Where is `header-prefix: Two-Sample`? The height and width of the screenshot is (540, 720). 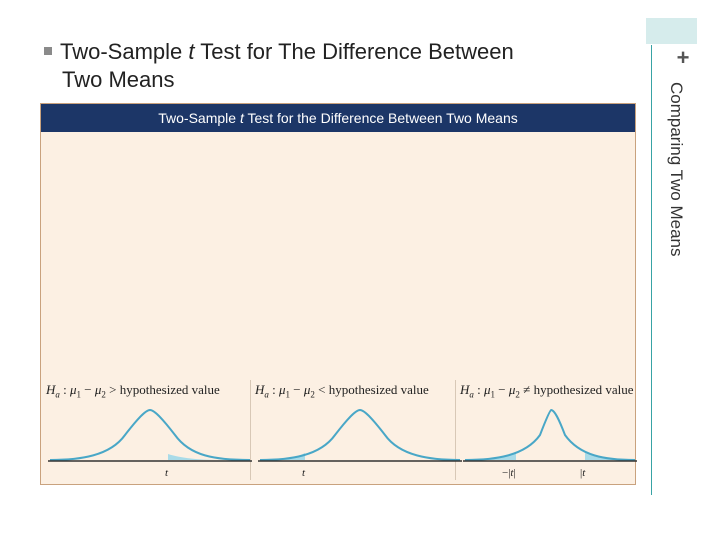
header-prefix: Two-Sample is located at coordinates (199, 118).